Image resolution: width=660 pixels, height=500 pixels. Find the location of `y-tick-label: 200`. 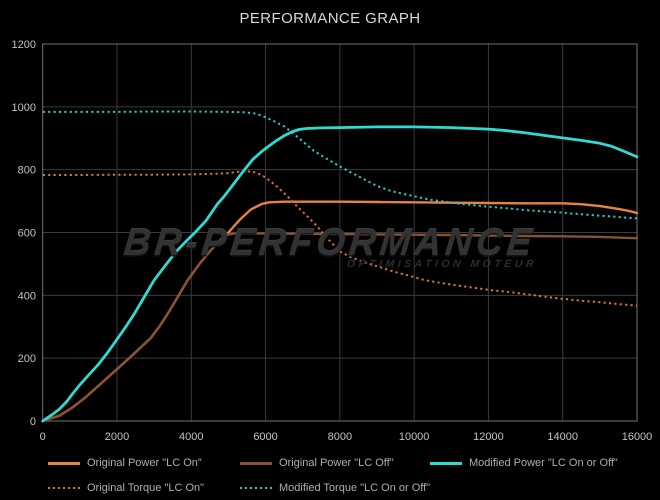

y-tick-label: 200 is located at coordinates (27, 359).